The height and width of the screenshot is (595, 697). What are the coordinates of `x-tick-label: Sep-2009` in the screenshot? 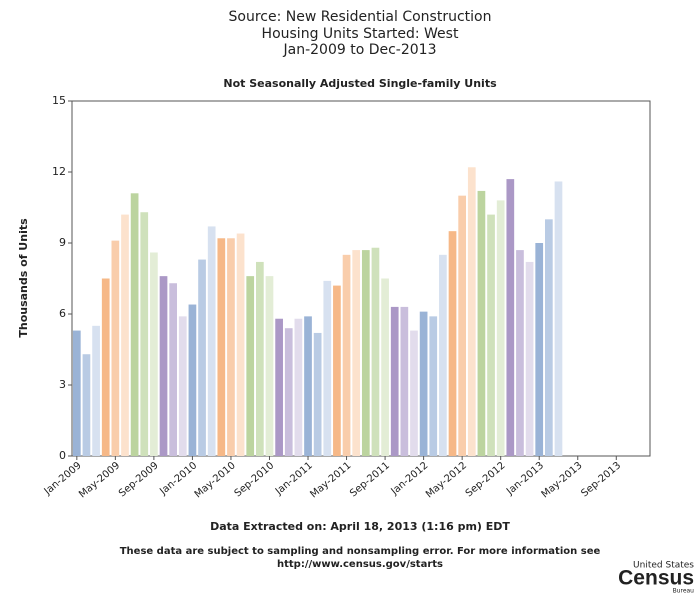 It's located at (139, 479).